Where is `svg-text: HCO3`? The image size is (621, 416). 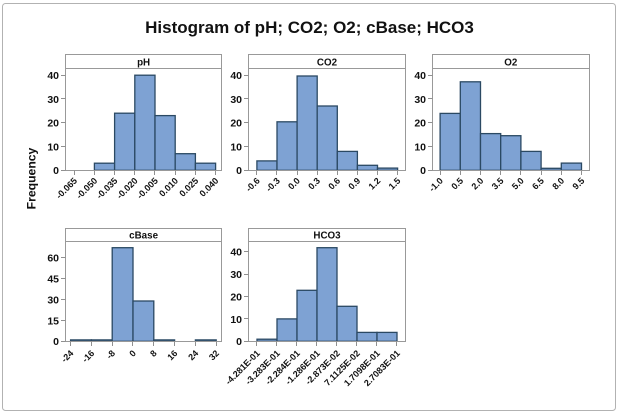
svg-text: HCO3 is located at coordinates (327, 236).